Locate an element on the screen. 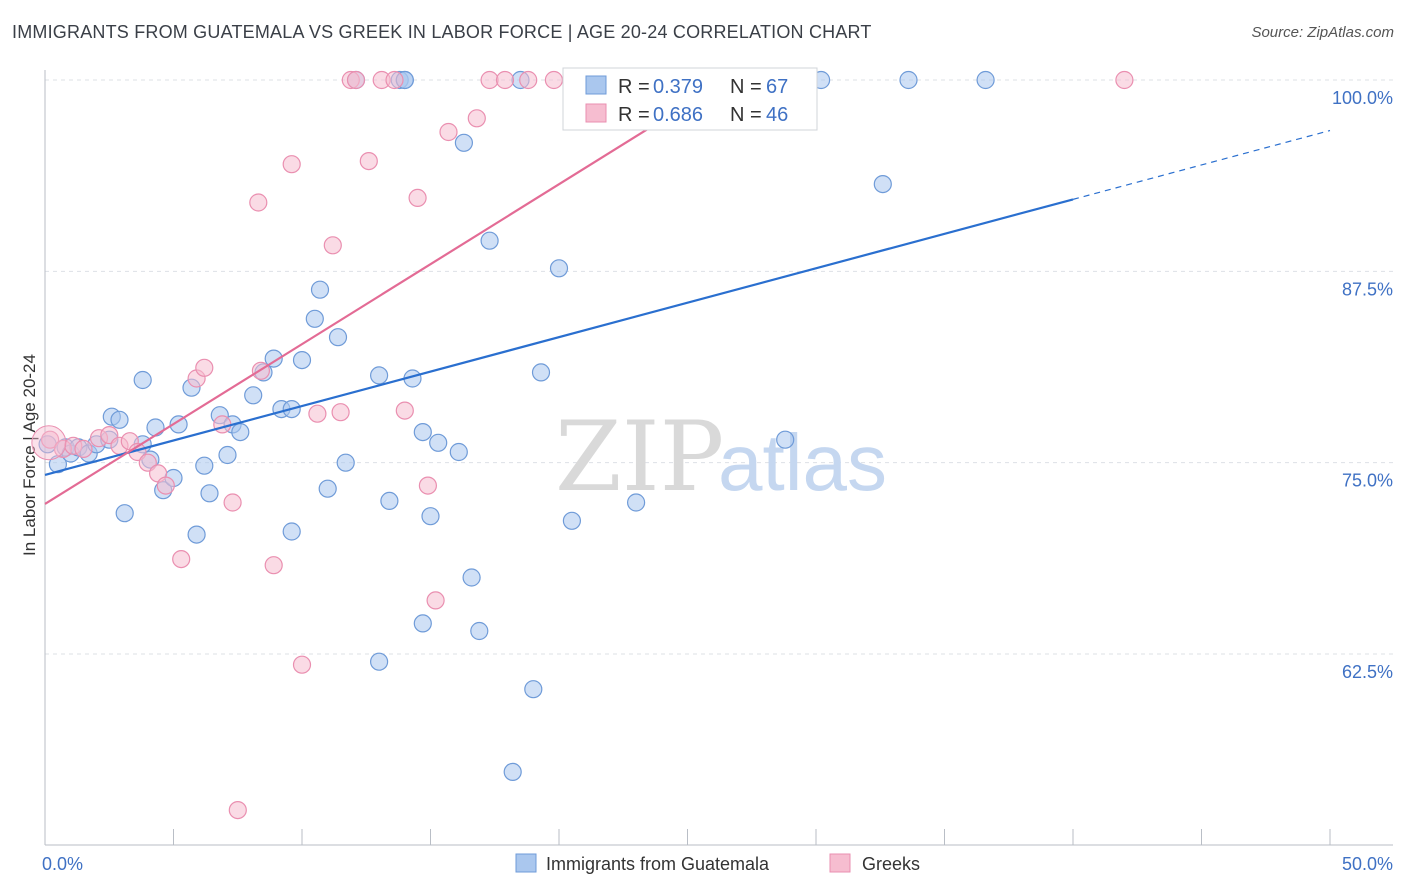 The width and height of the screenshot is (1406, 892). y-tick-label: 62.5% is located at coordinates (1367, 672).